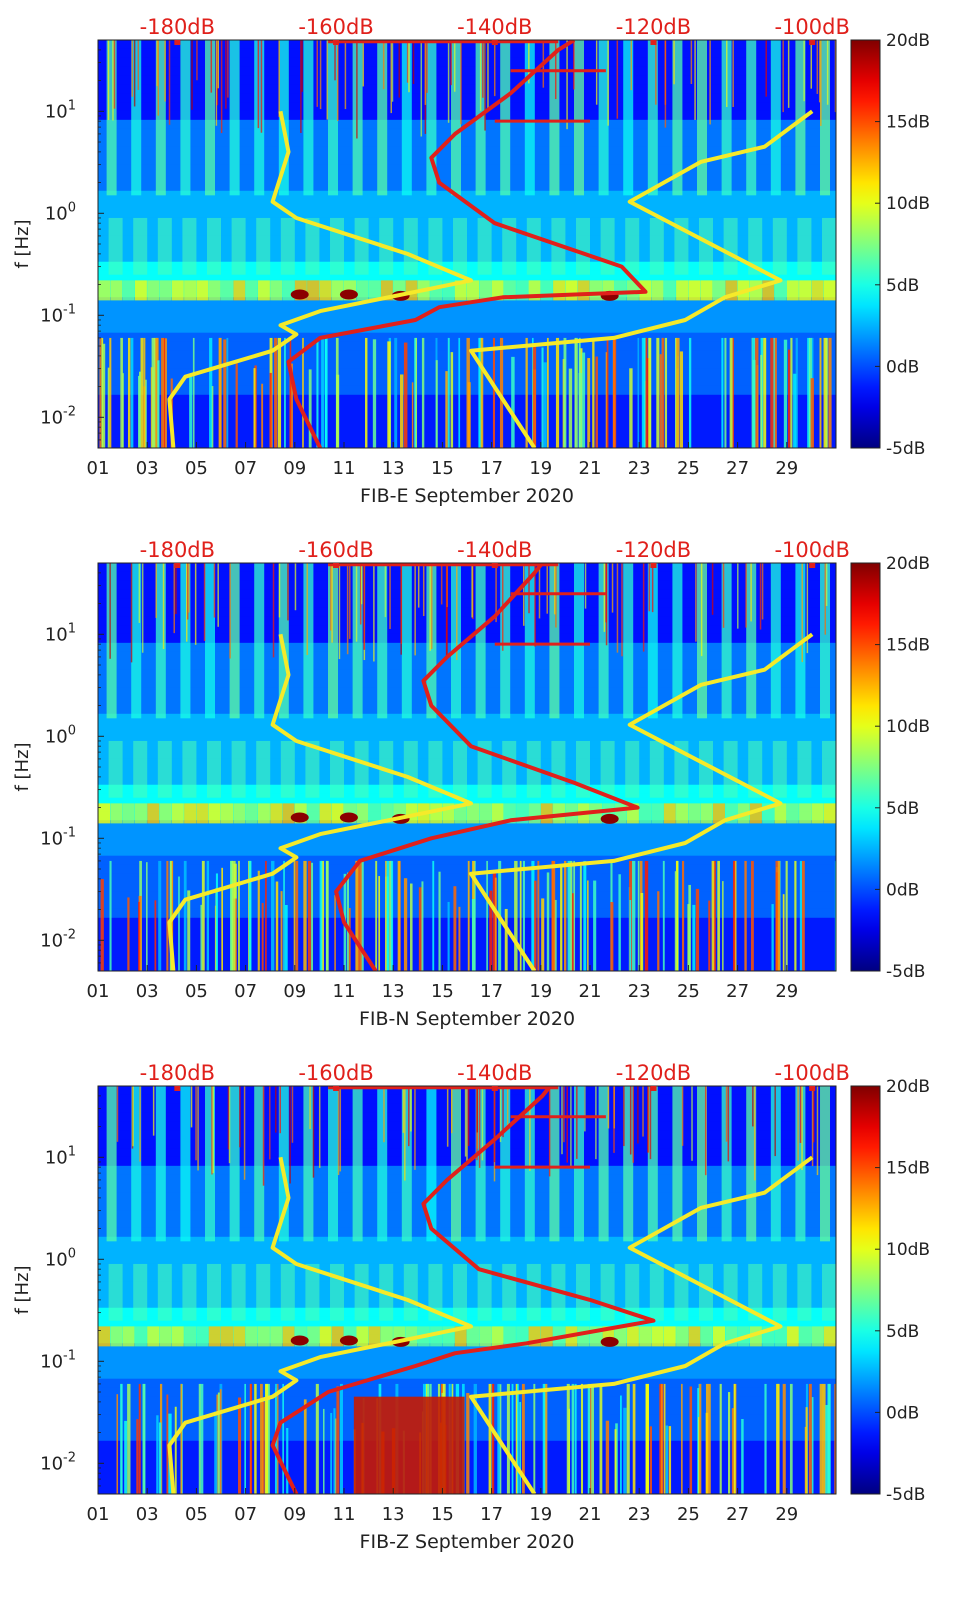  What do you see at coordinates (494, 27) in the screenshot?
I see `top-axis-label: -140dB` at bounding box center [494, 27].